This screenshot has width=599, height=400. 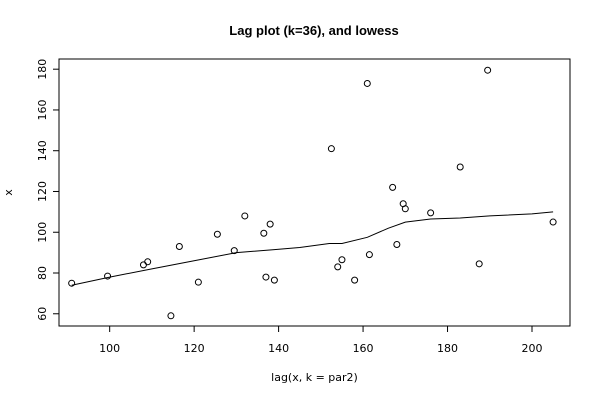 What do you see at coordinates (42, 150) in the screenshot?
I see `y-tick-label-140: 140` at bounding box center [42, 150].